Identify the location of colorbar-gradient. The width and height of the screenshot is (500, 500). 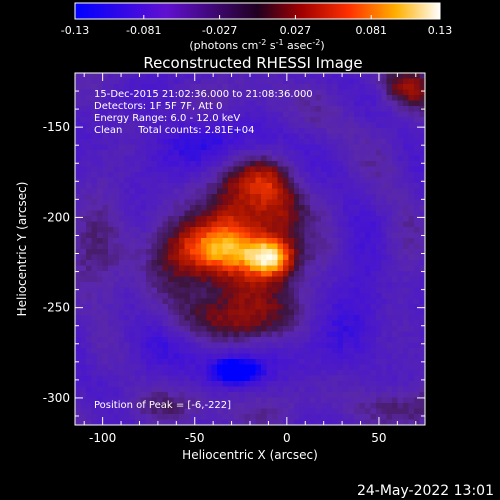
(257, 11).